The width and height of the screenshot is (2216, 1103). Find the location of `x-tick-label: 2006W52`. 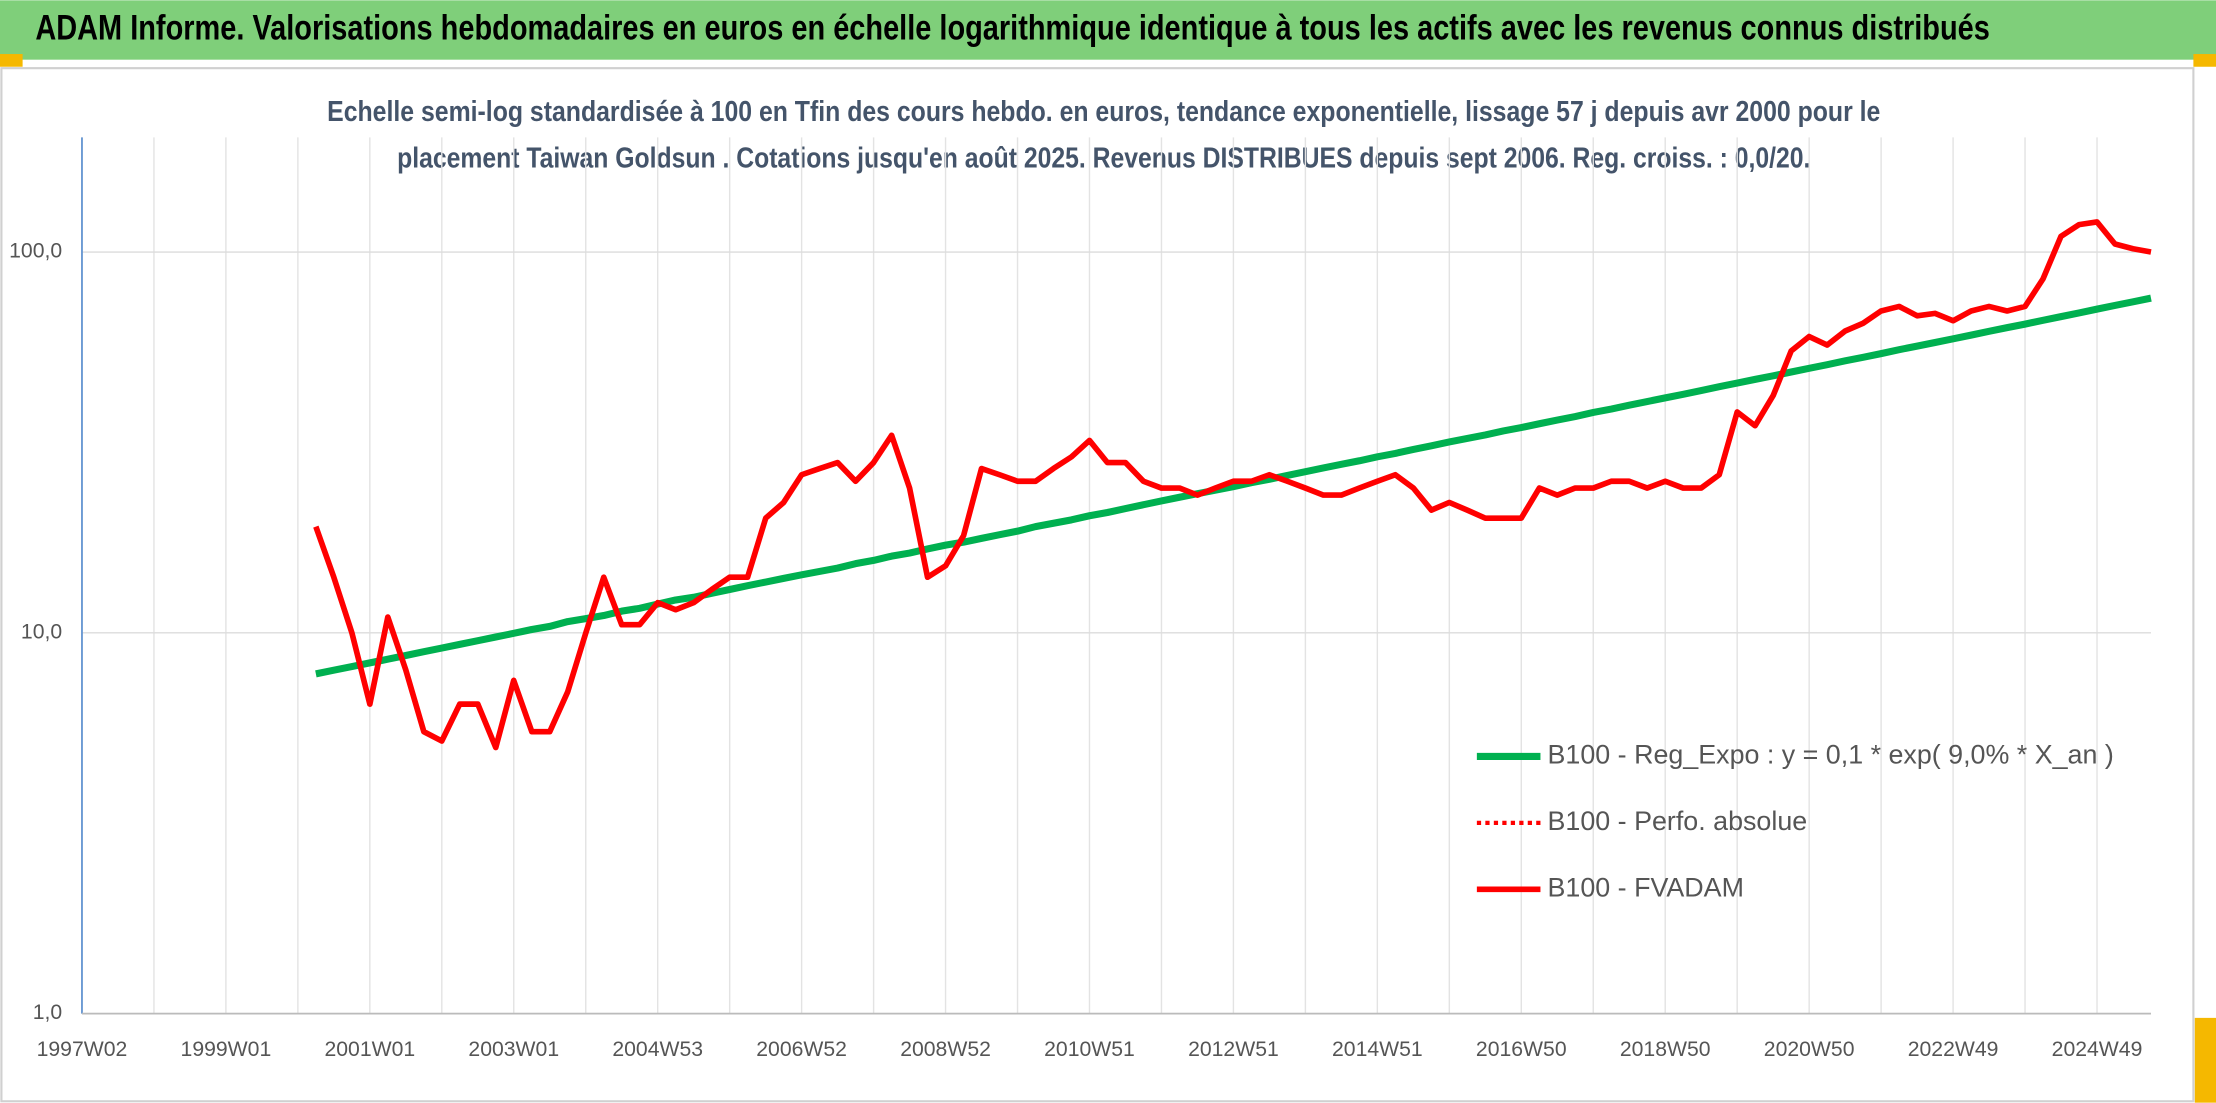

x-tick-label: 2006W52 is located at coordinates (801, 1049).